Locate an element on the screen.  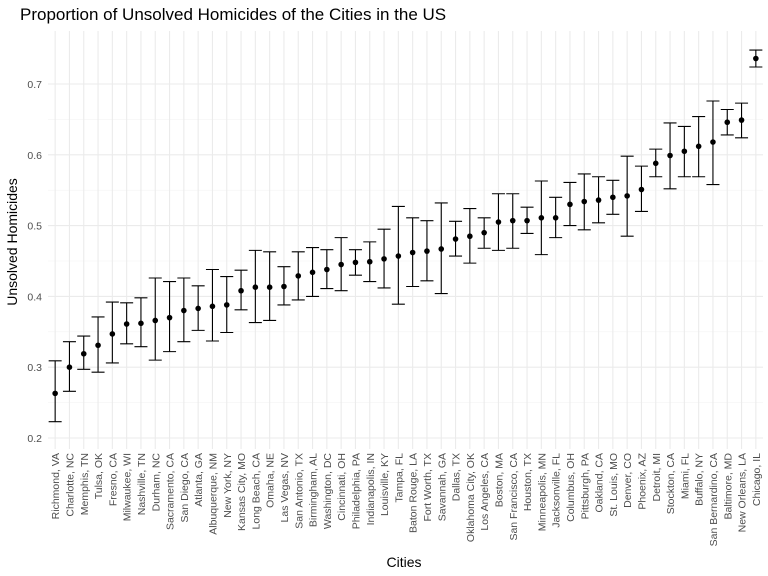
x-tick-label: St. Louis, MO is located at coordinates (614, 485).